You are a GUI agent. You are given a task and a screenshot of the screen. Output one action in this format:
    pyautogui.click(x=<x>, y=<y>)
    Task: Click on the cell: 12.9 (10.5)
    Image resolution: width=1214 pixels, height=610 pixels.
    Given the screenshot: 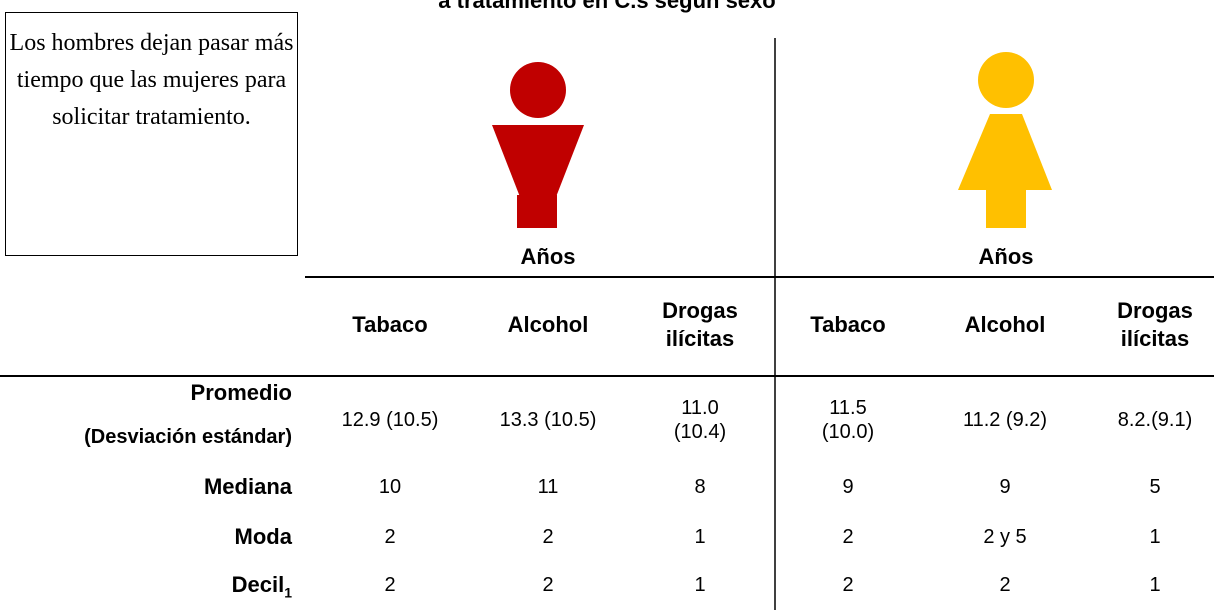 What is the action you would take?
    pyautogui.click(x=390, y=420)
    